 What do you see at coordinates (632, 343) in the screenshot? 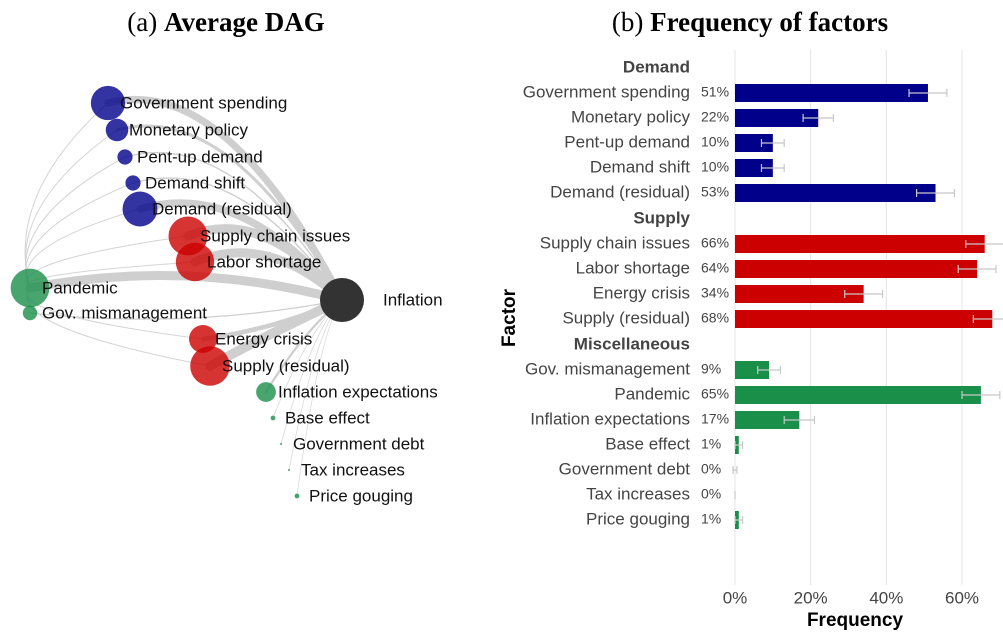
I see `group-label: Miscellaneous` at bounding box center [632, 343].